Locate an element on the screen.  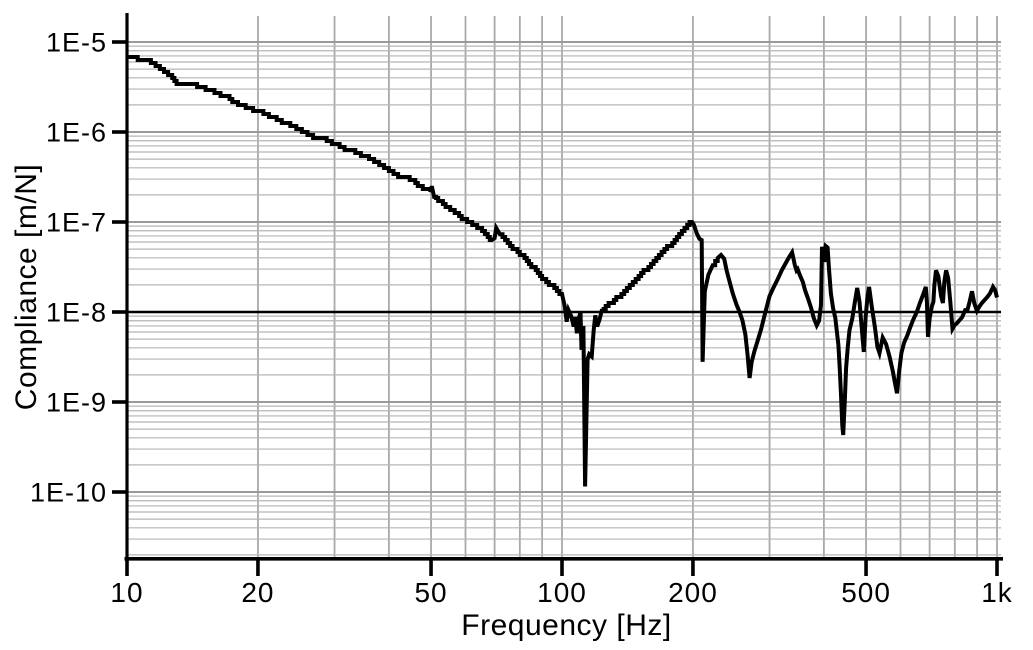
y-tick-label: 1E-7 is located at coordinates (76, 223).